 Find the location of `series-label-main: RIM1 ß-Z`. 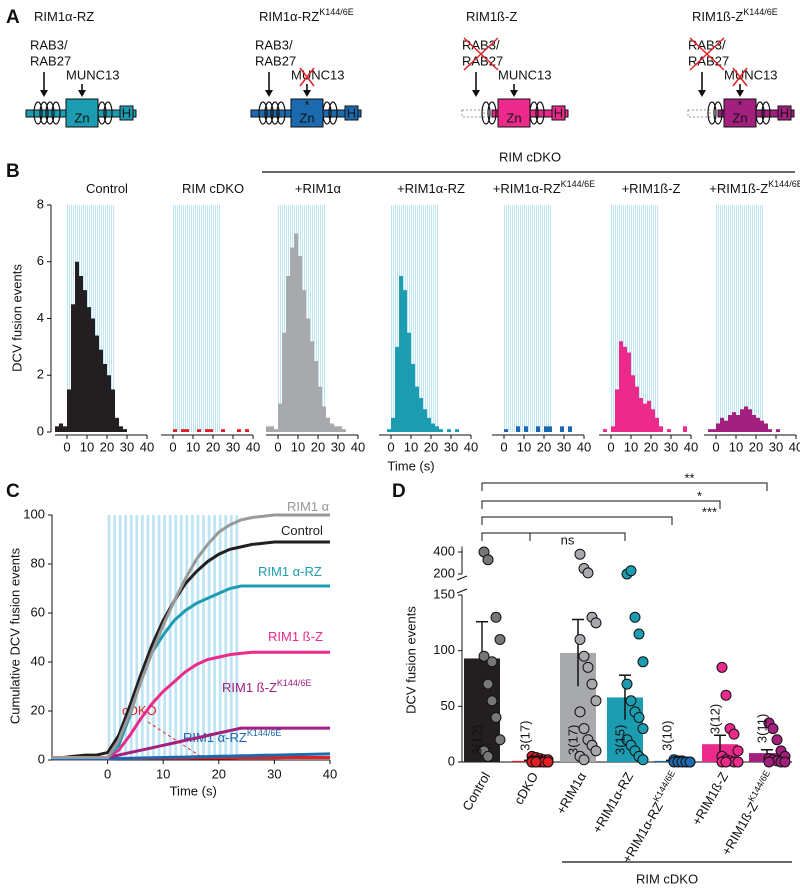

series-label-main: RIM1 ß-Z is located at coordinates (295, 636).